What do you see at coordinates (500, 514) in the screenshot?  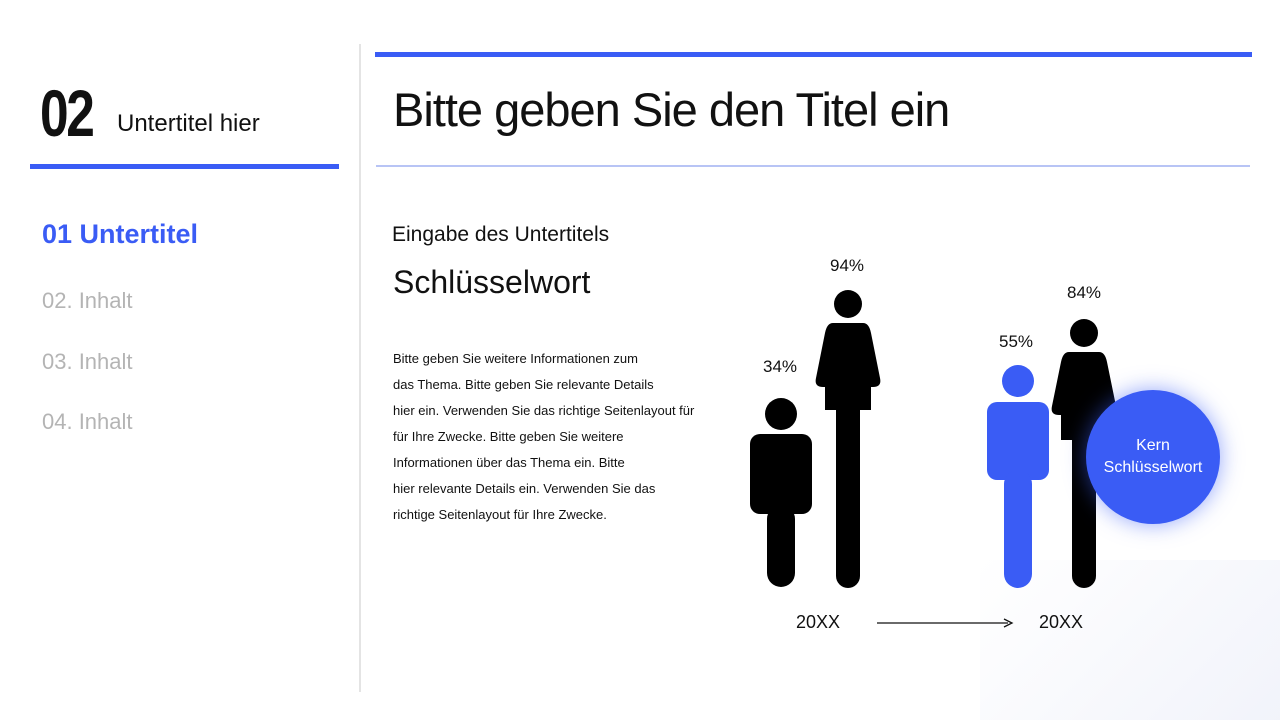 I see `body-line: richtige Seitenlayout für Ihre Zwecke.` at bounding box center [500, 514].